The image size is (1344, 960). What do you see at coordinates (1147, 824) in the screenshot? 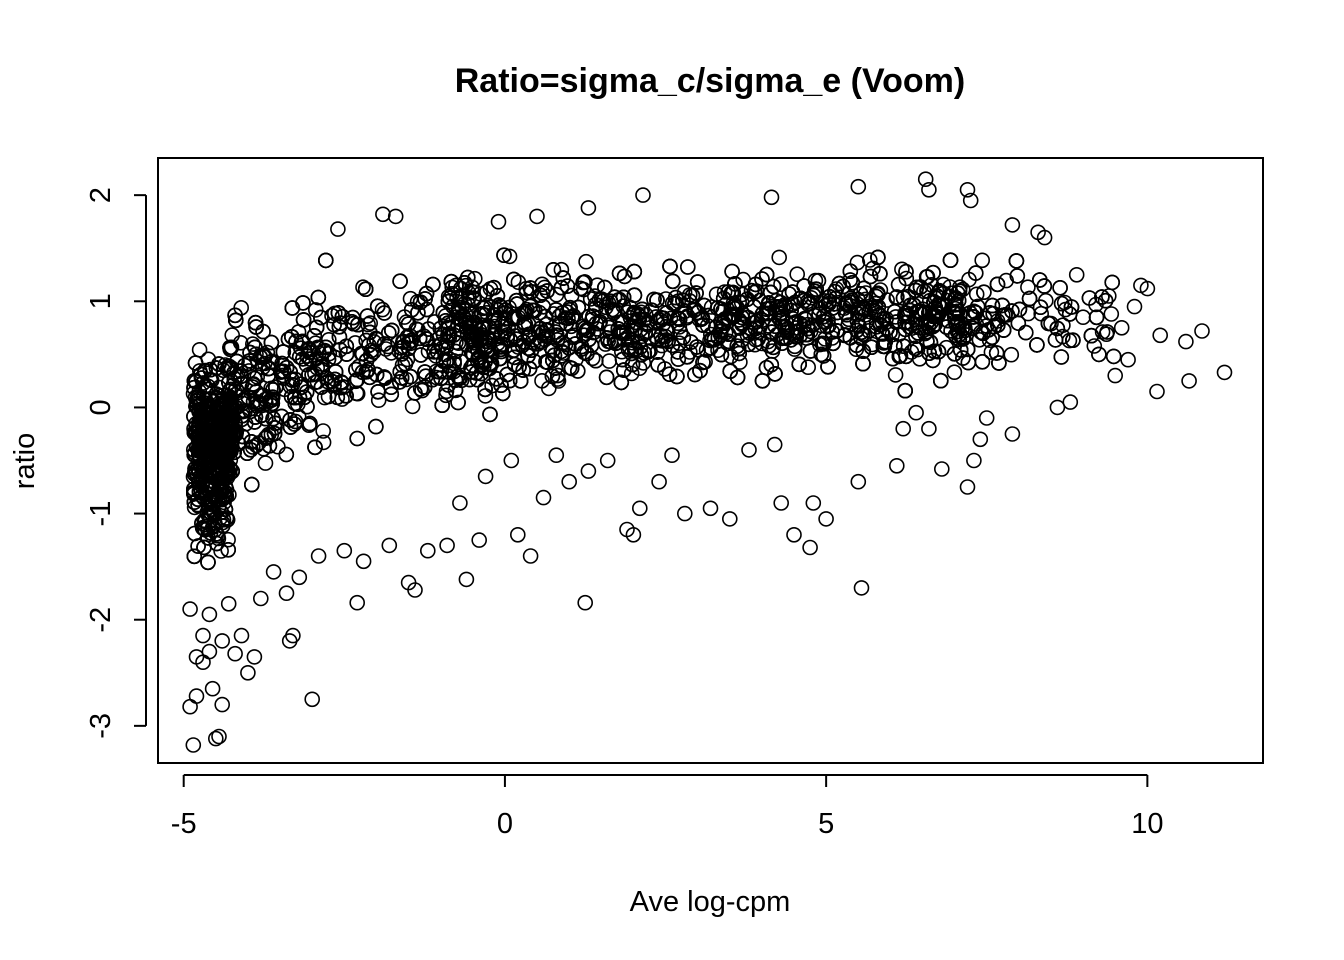
I see `x-tick-label: 10` at bounding box center [1147, 824].